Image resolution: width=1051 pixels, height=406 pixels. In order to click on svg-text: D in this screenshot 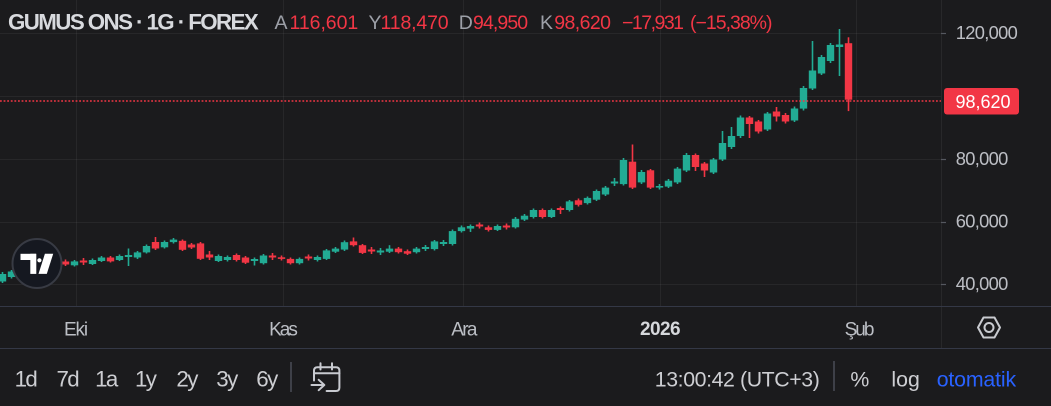, I will do `click(466, 23)`.